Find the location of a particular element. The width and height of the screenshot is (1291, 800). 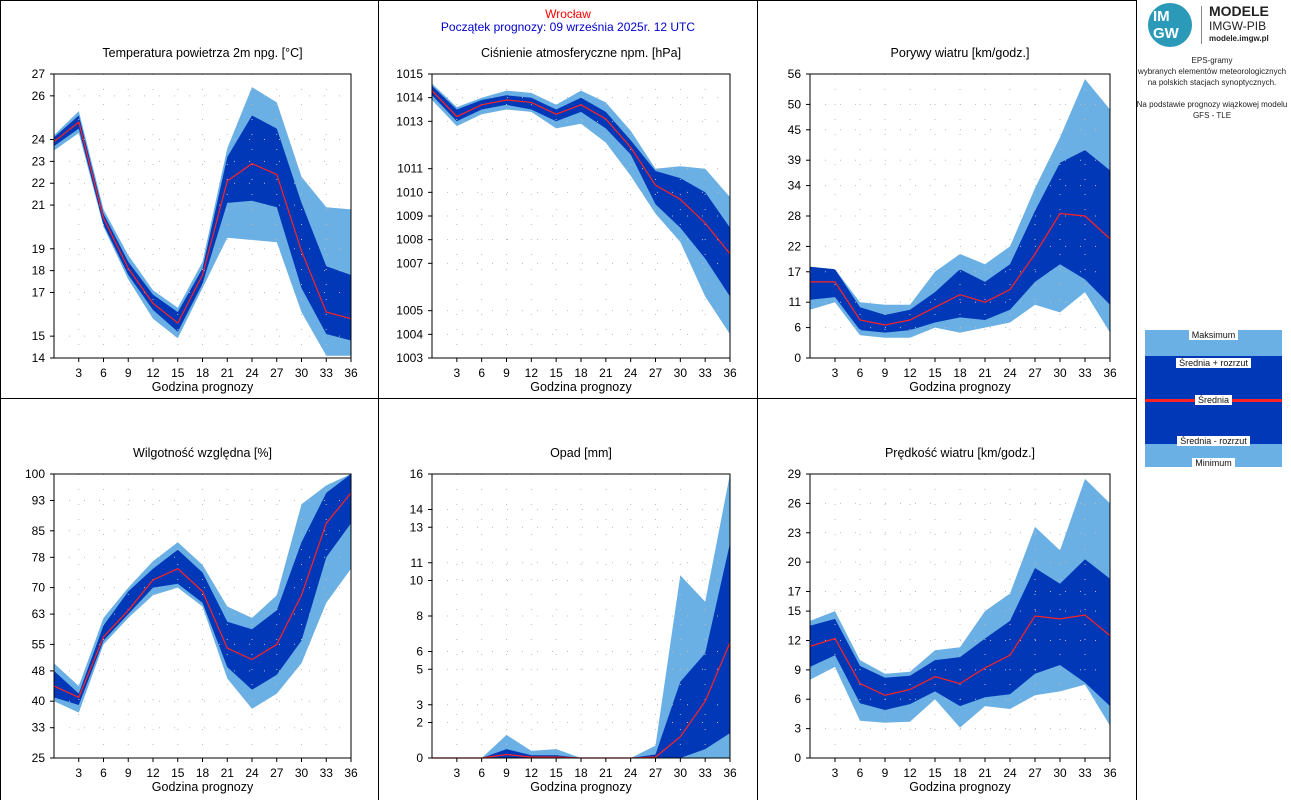

y-tick-label: 8 is located at coordinates (419, 616).